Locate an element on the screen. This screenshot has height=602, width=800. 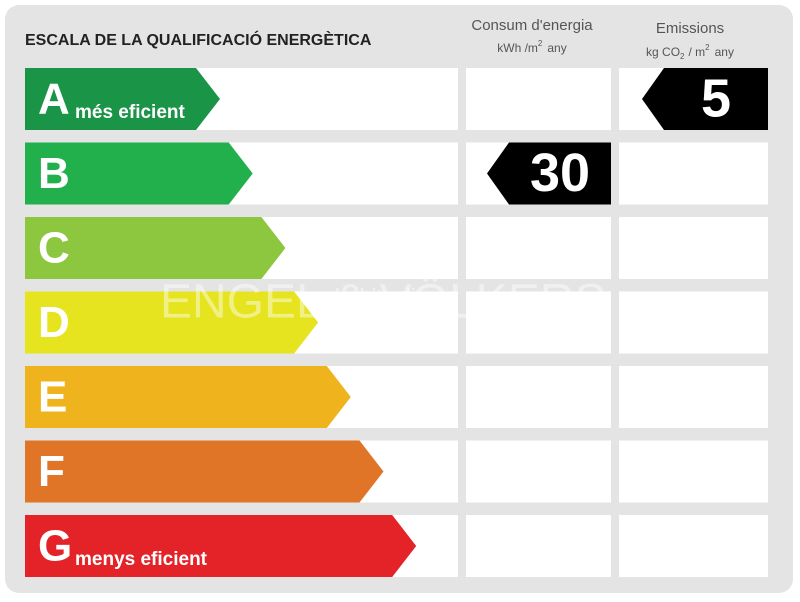
rating-letter: G is located at coordinates (55, 546).